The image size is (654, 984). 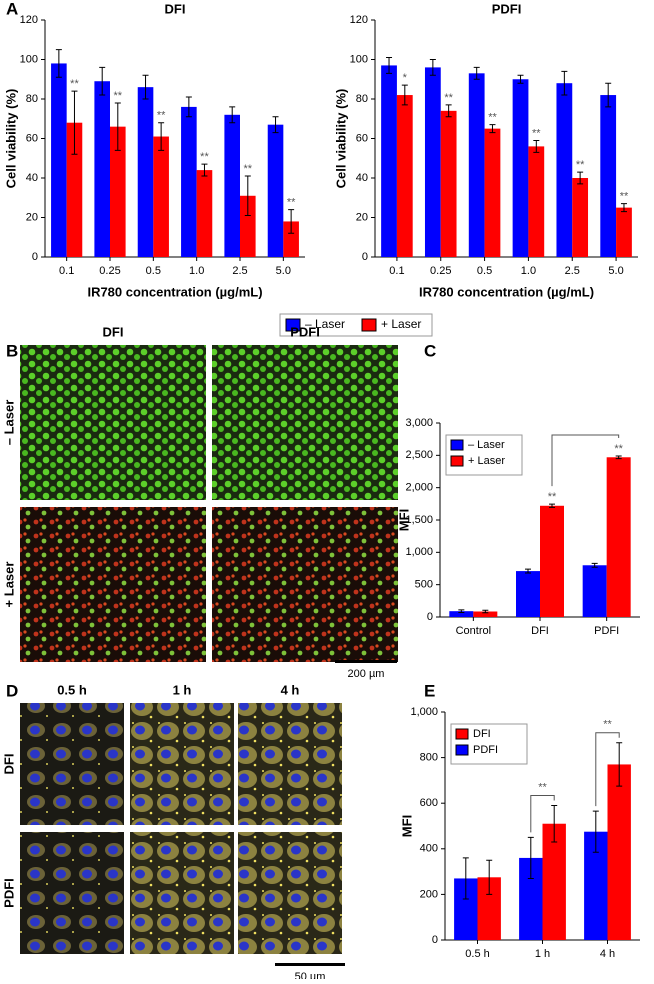 What do you see at coordinates (477, 954) in the screenshot?
I see `x-tick-label: 0.5 h` at bounding box center [477, 954].